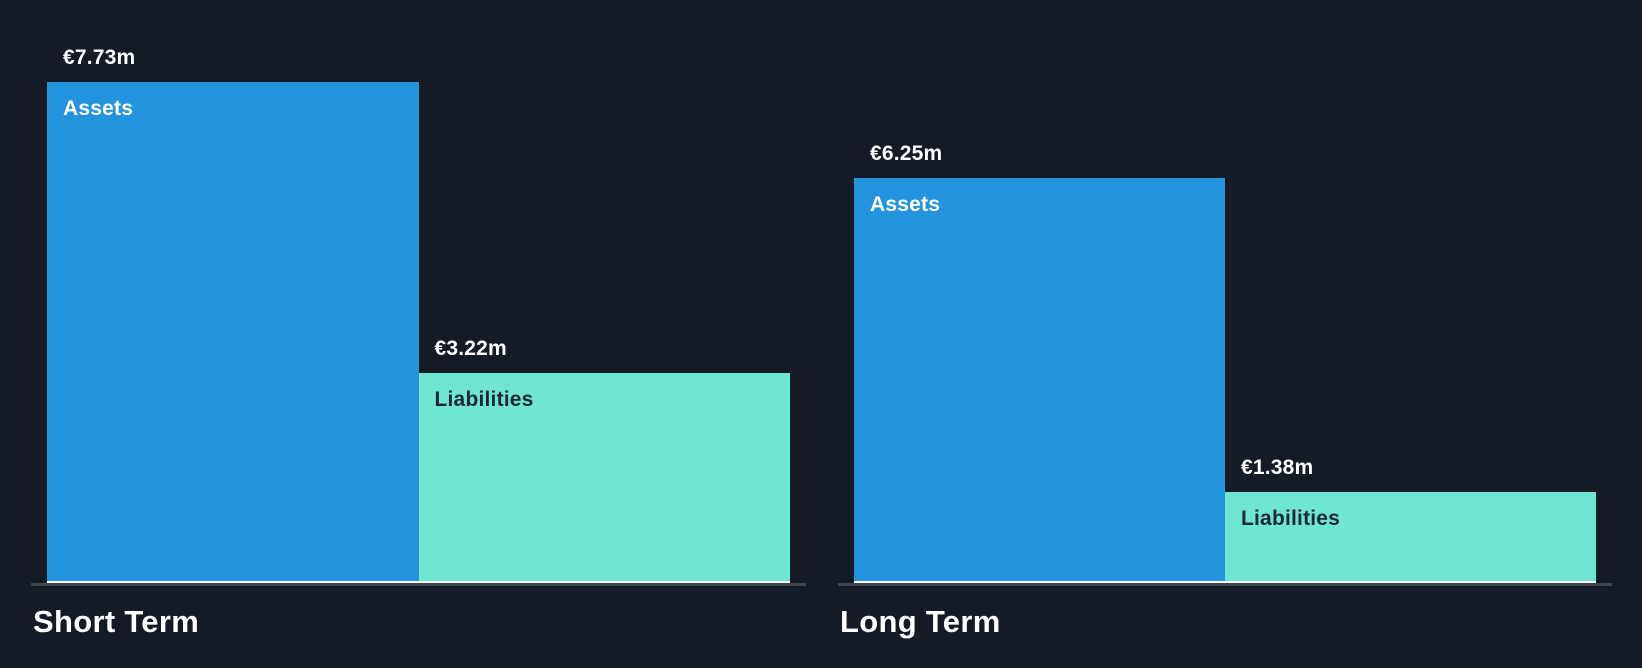 This screenshot has height=668, width=1642. Describe the element at coordinates (906, 153) in the screenshot. I see `long-term-assets-value-label: €6.25m` at that location.